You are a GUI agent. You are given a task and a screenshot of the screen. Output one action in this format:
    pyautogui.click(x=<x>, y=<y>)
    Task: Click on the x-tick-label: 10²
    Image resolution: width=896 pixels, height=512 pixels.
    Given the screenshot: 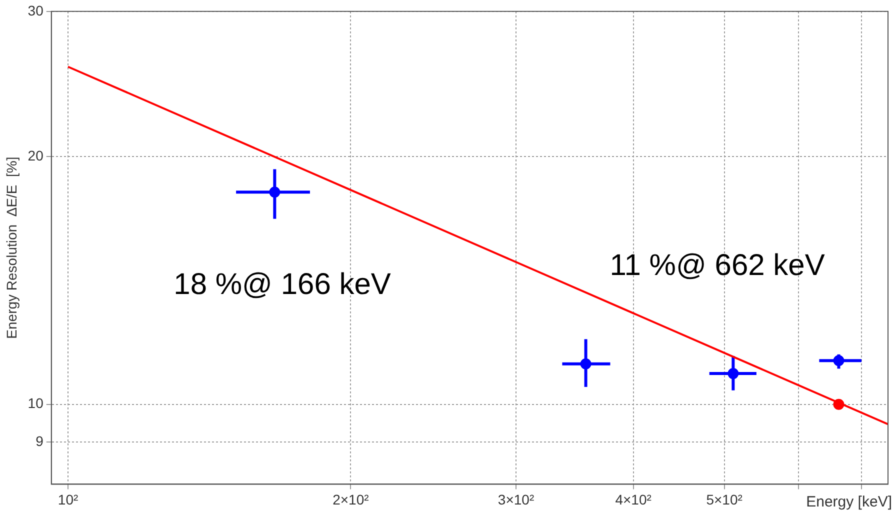 What is the action you would take?
    pyautogui.click(x=68, y=499)
    